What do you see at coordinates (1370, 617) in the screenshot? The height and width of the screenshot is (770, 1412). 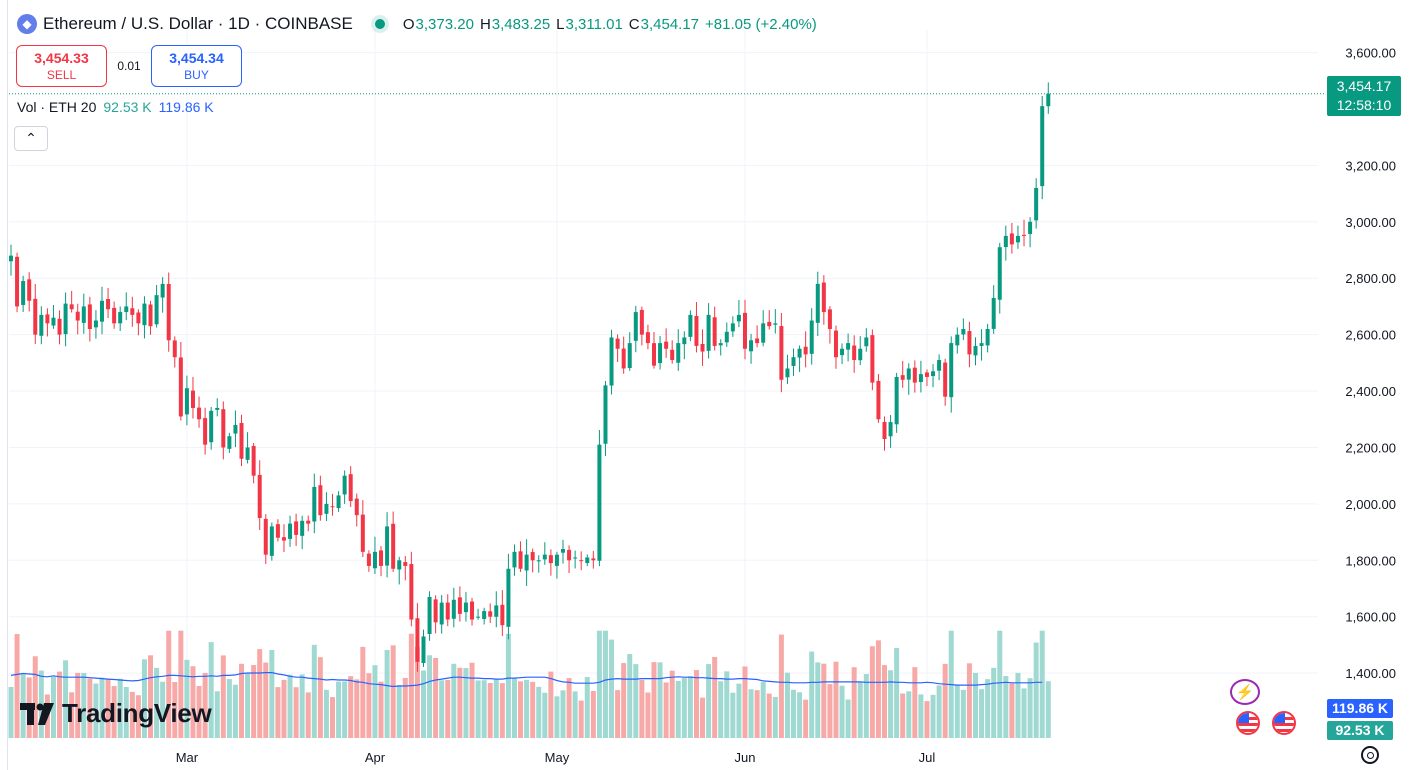 I see `y-tick-label: 1,600.00` at bounding box center [1370, 617].